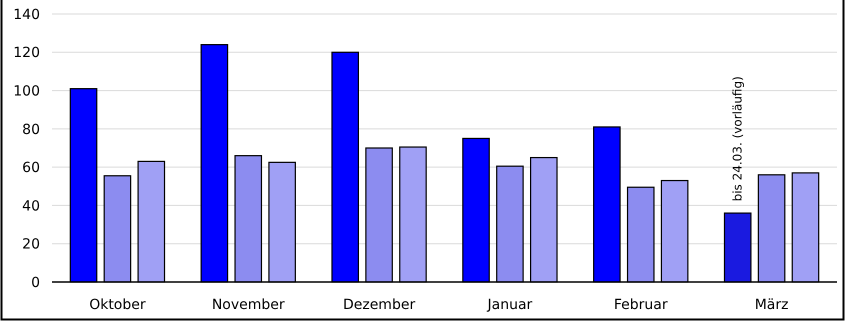  What do you see at coordinates (641, 305) in the screenshot?
I see `x-tick-label: Februar` at bounding box center [641, 305].